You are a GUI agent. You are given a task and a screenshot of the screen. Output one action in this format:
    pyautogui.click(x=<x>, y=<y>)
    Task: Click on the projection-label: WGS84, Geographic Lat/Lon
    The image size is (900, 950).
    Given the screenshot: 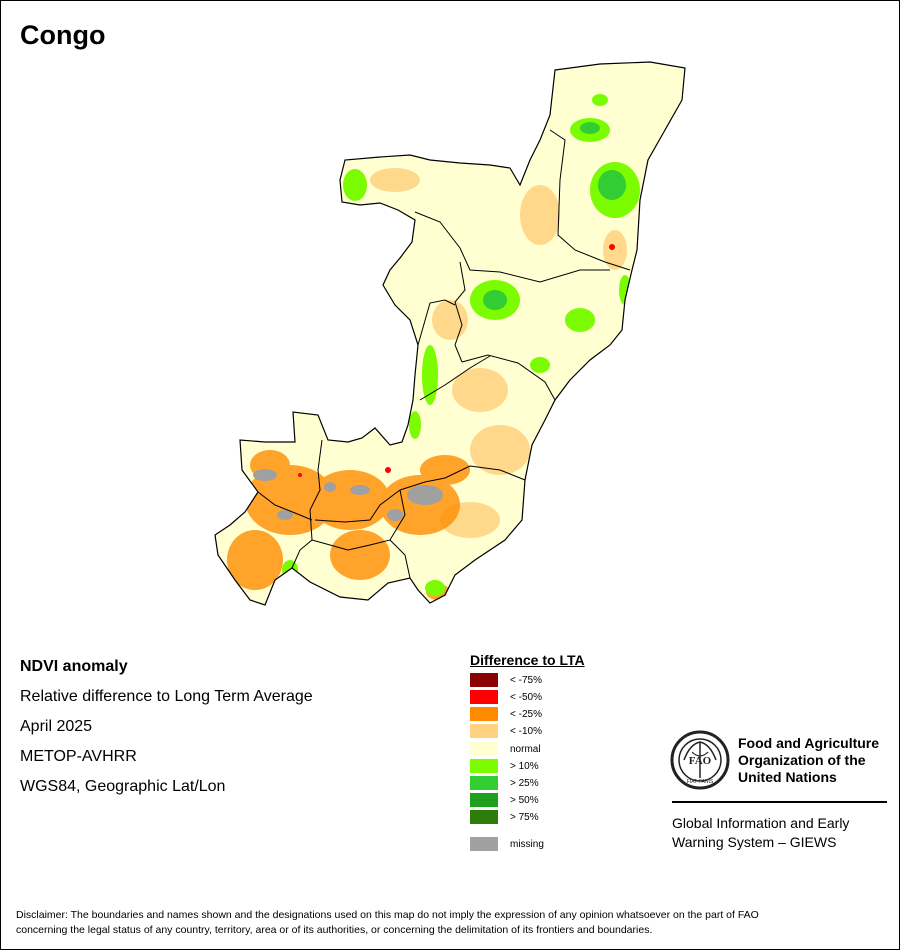 What is the action you would take?
    pyautogui.click(x=123, y=786)
    